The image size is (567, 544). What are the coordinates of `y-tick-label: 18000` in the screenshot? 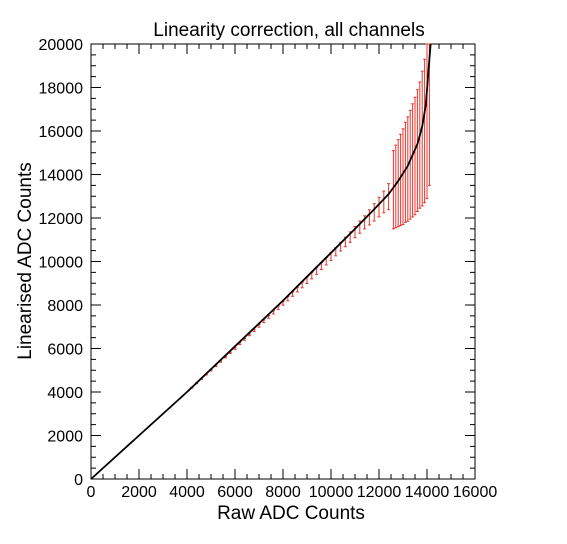 It's located at (61, 89).